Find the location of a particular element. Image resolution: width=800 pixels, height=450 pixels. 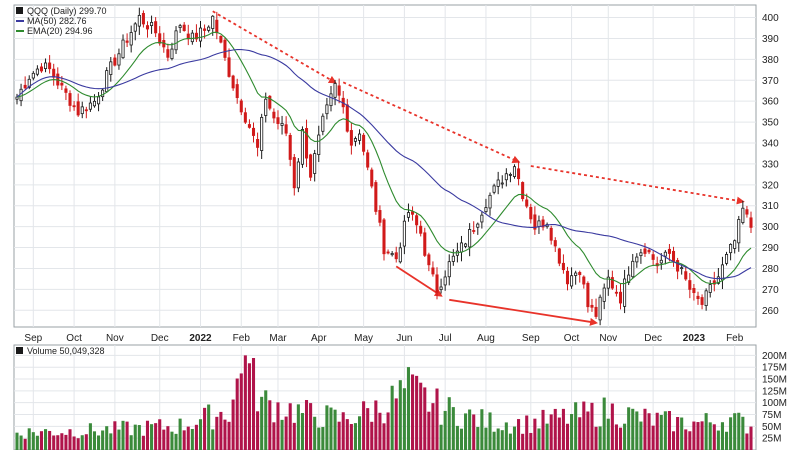

price-tick-label: 280 is located at coordinates (770, 269).